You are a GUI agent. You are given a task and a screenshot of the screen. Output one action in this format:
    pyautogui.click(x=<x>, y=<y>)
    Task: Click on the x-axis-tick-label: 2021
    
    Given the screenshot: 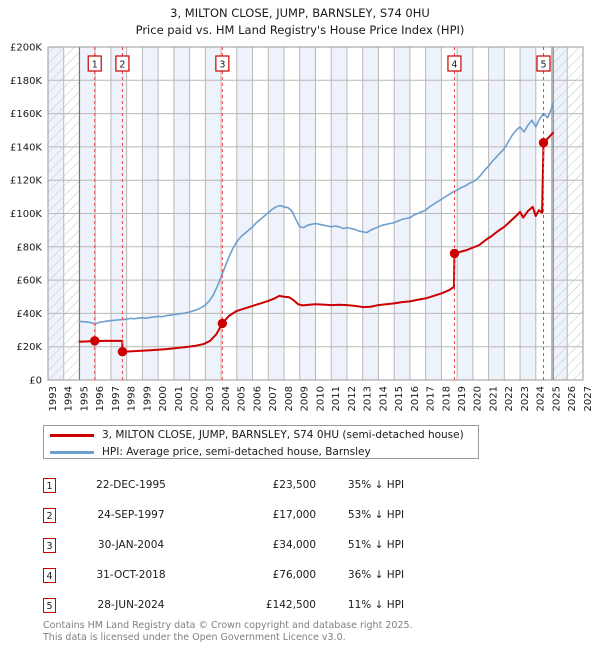 What is the action you would take?
    pyautogui.click(x=493, y=398)
    